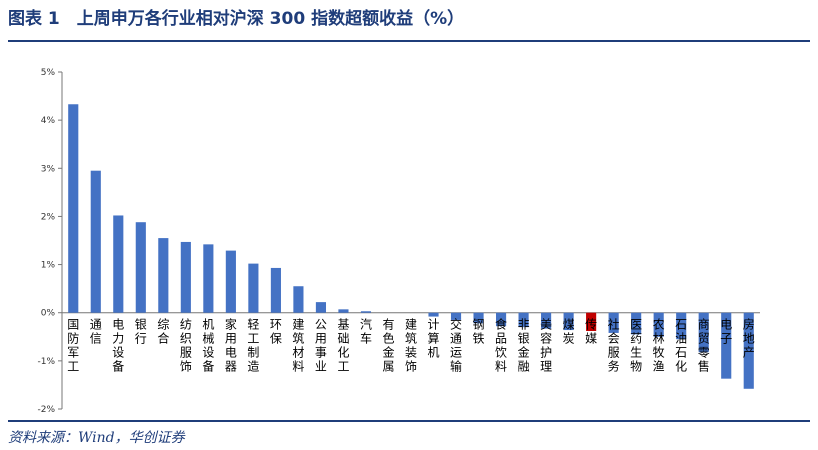  I want to click on category-label: 煤炭, so click(569, 332).